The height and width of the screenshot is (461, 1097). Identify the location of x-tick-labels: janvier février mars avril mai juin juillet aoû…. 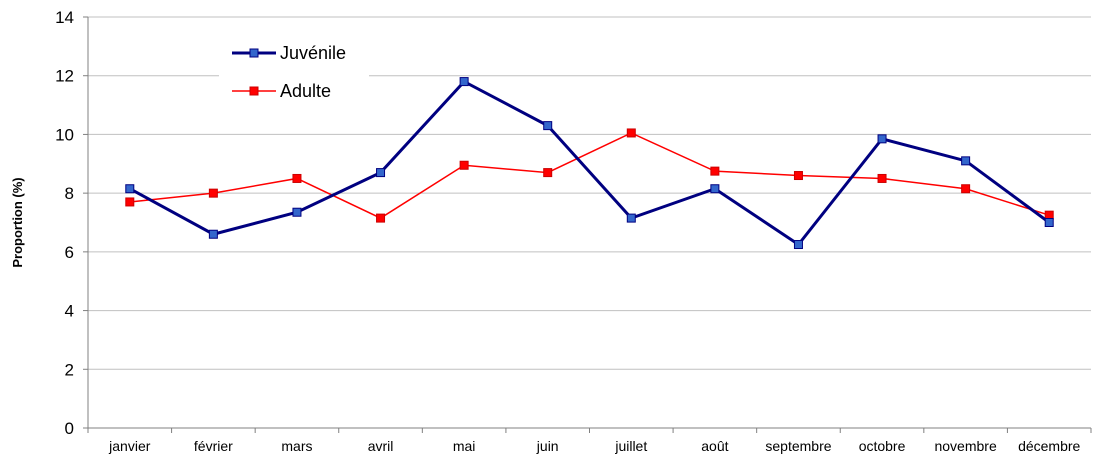
(589, 441).